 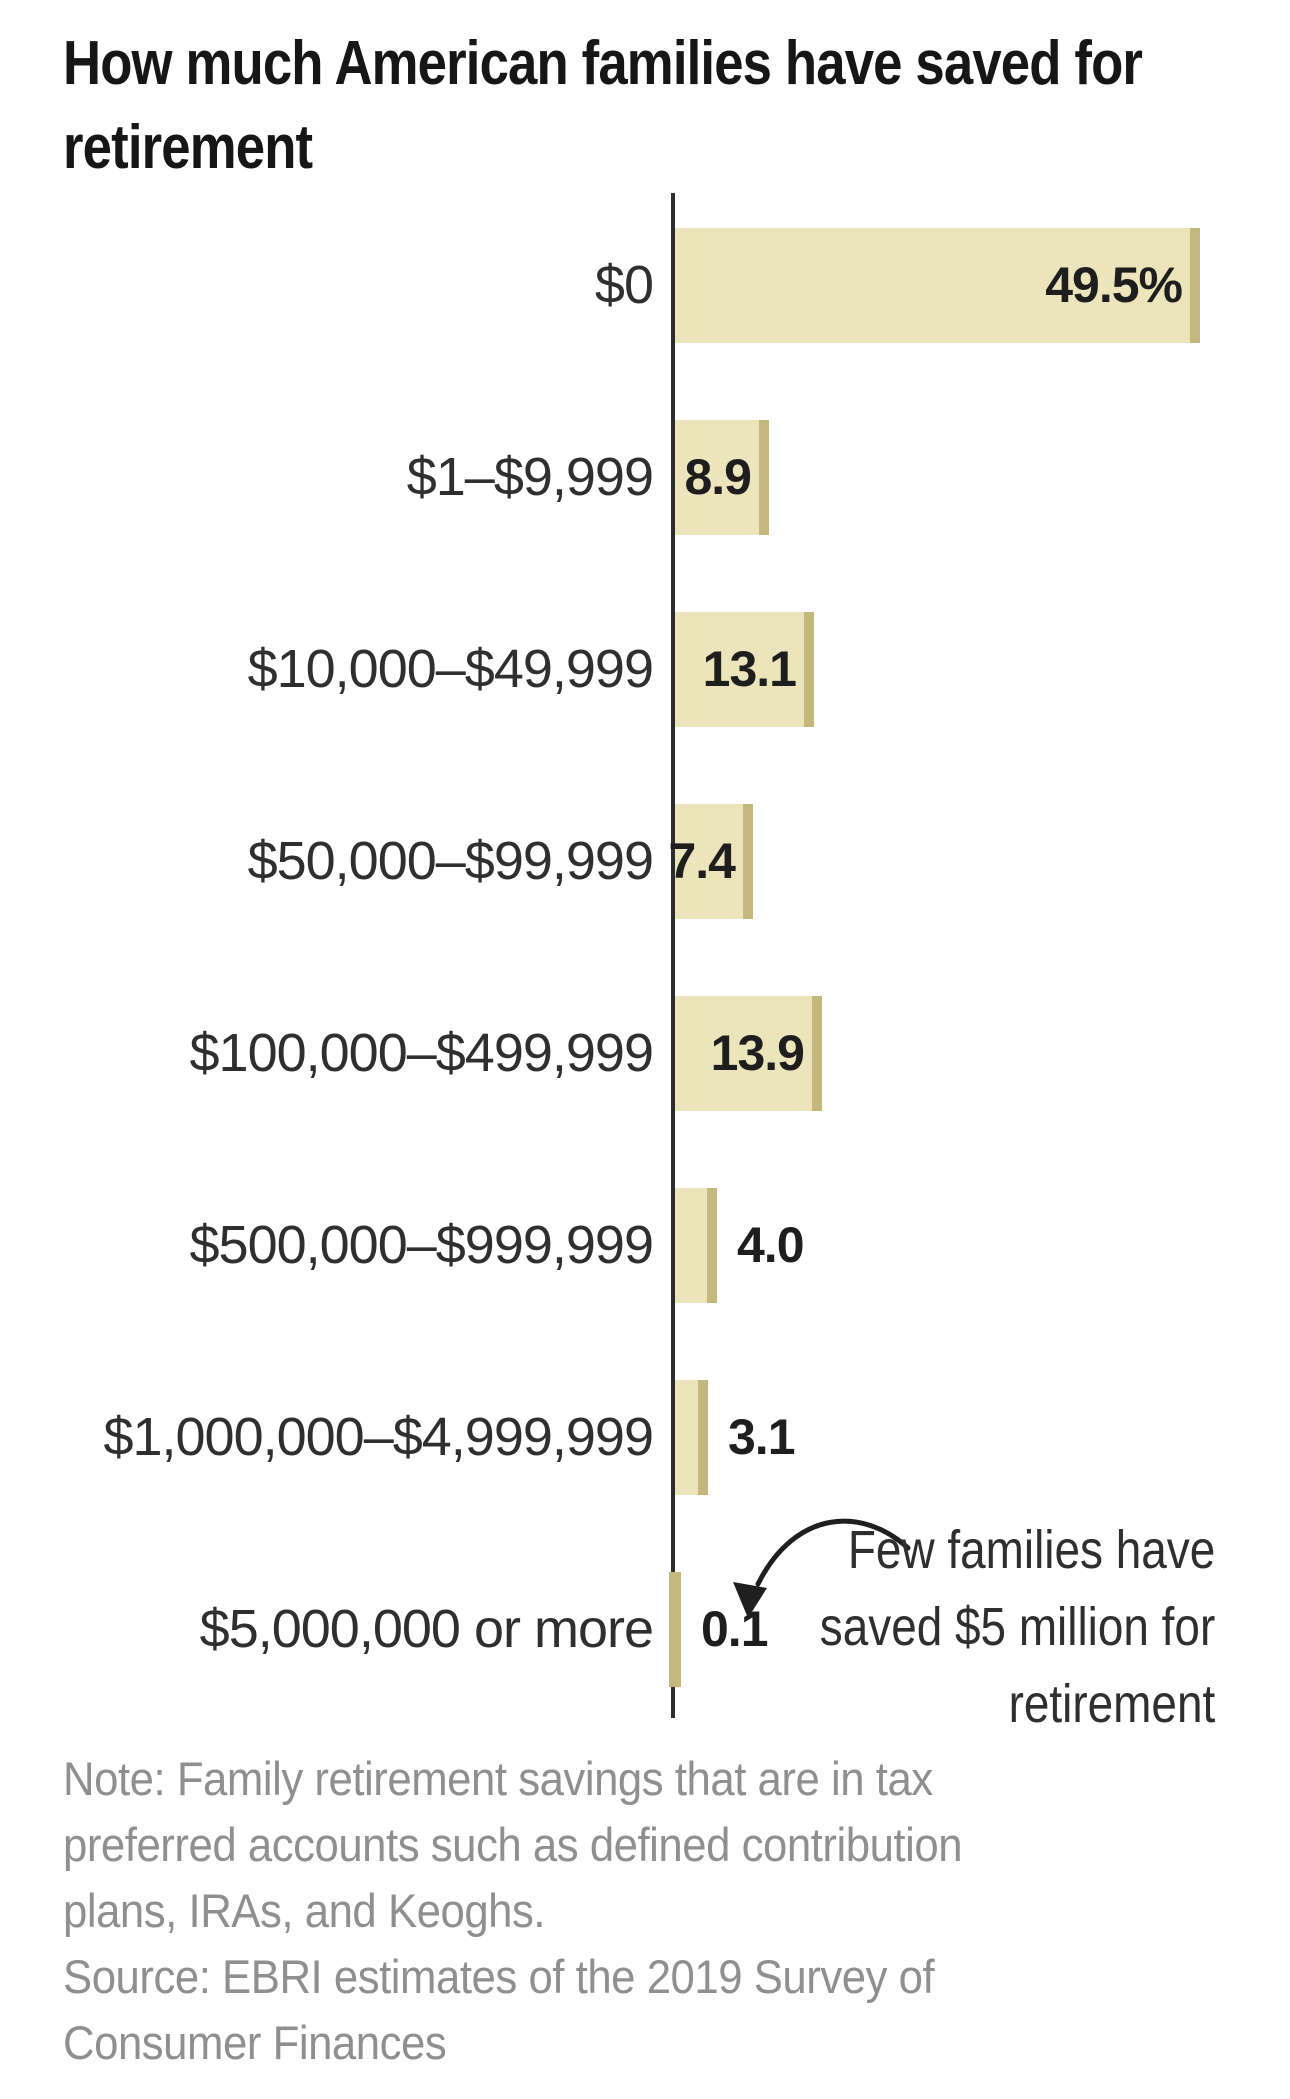 I want to click on category-label: $1,000,000–$4,999,999, so click(x=378, y=1437).